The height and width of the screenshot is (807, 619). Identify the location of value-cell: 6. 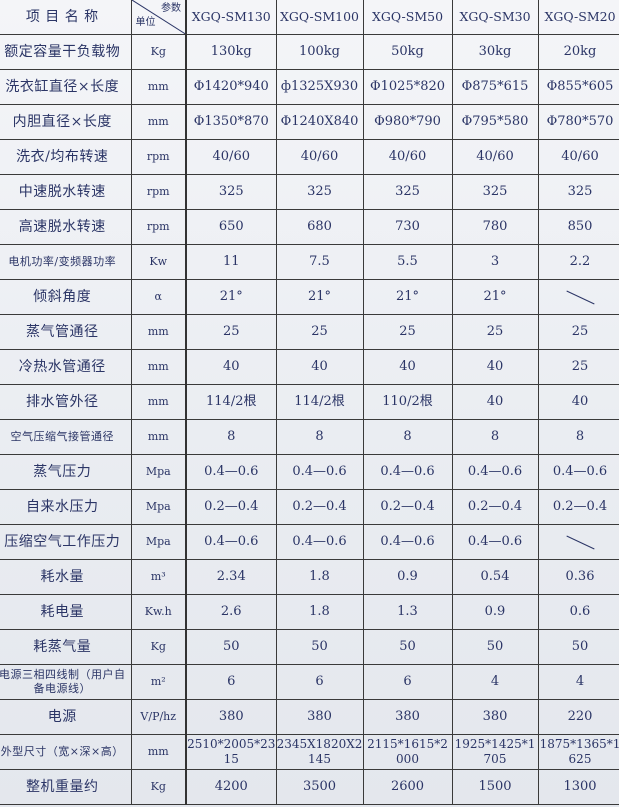
(407, 682).